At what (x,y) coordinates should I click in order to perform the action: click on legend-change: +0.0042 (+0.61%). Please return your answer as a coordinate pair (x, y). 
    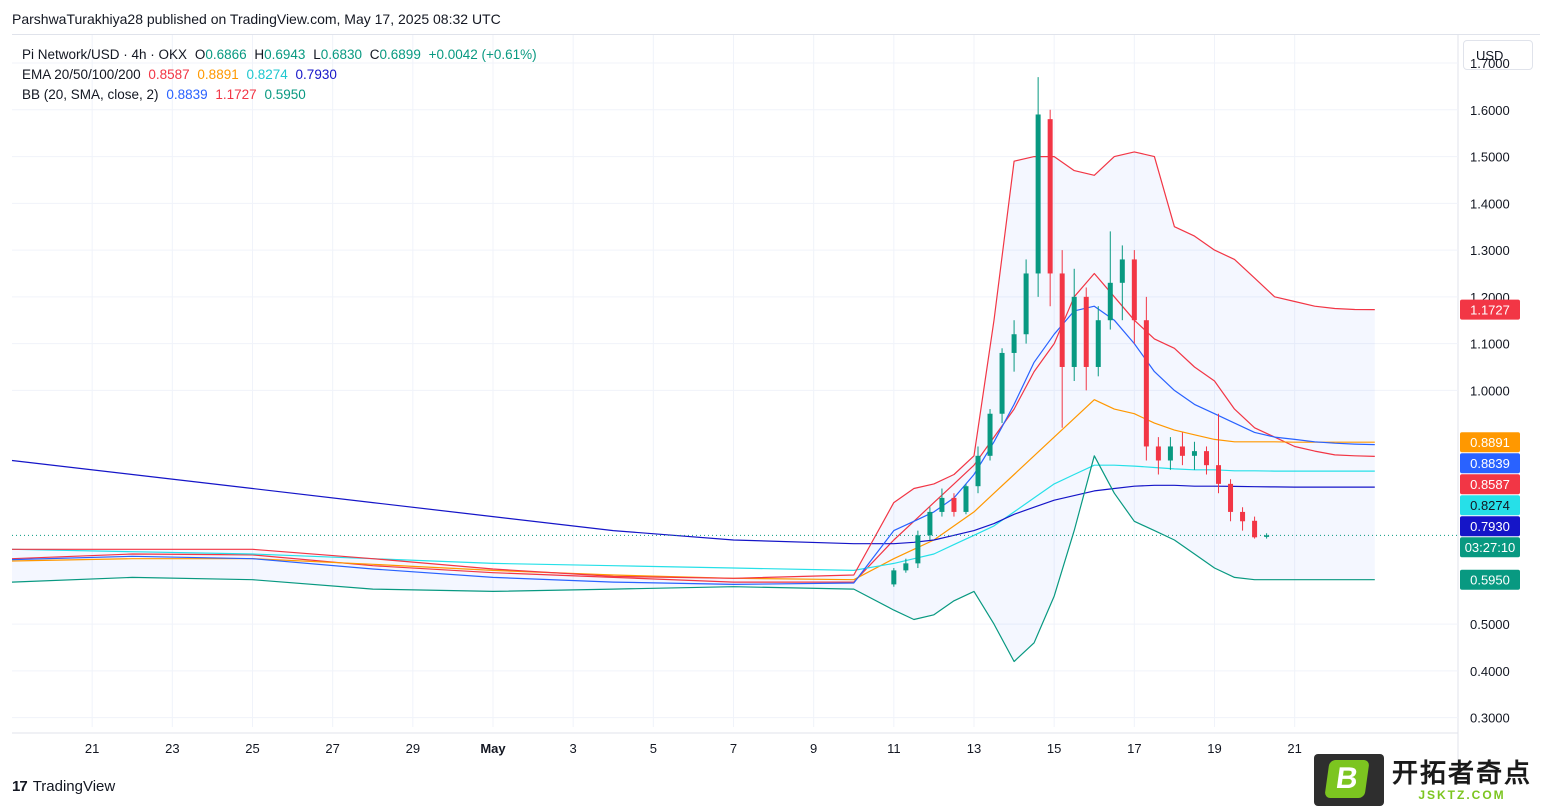
    Looking at the image, I should click on (482, 54).